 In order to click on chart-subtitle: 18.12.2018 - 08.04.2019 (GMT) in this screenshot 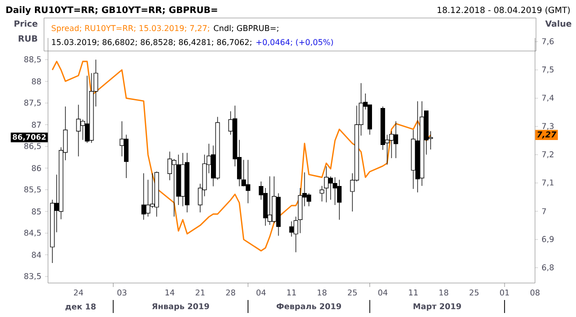, I will do `click(504, 10)`.